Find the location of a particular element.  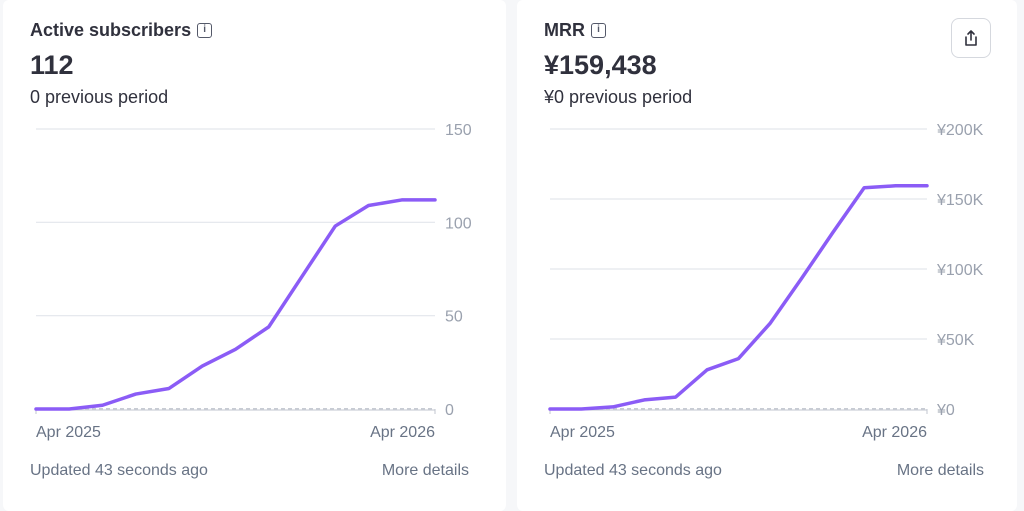

y-tick-label: ¥200K is located at coordinates (960, 130).